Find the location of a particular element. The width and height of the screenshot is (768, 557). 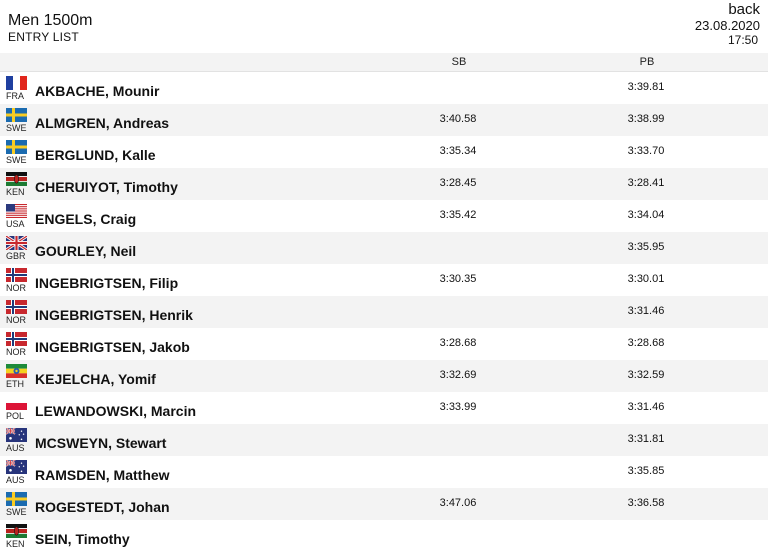

page-title: Men 1500m is located at coordinates (50, 20).